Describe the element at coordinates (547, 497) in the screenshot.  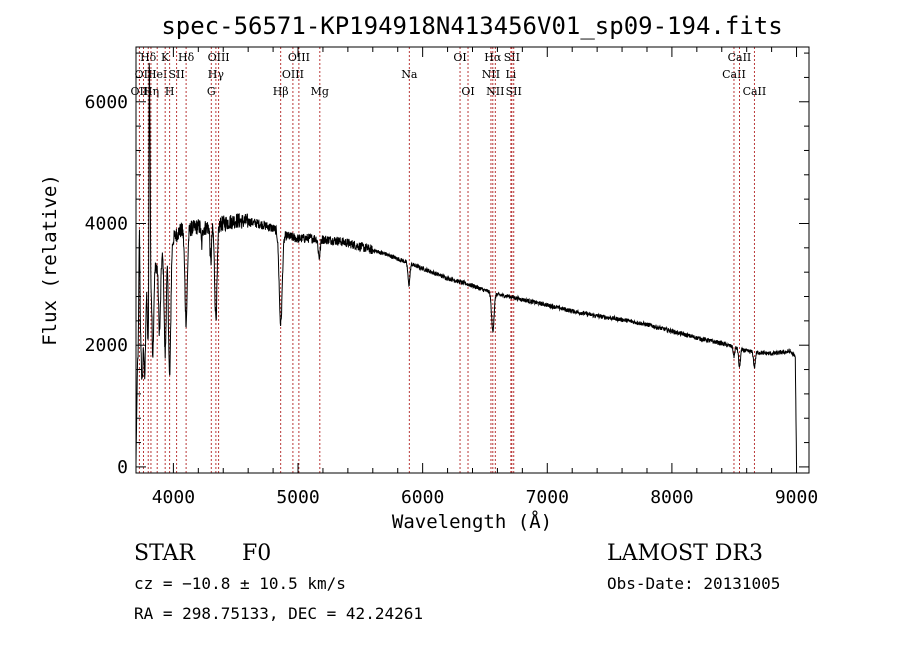
I see `x-tick-label-3: 7000` at that location.